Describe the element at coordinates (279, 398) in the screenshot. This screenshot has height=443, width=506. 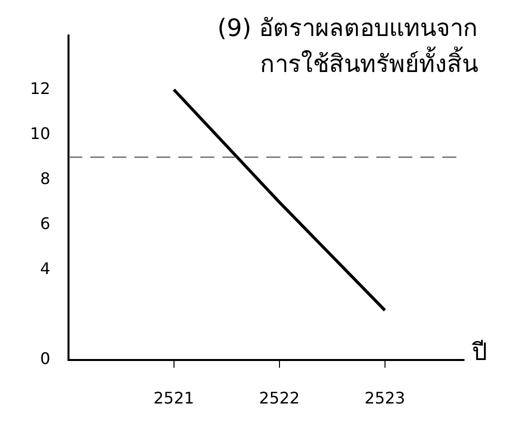
I see `x-tick-label: 2522` at that location.